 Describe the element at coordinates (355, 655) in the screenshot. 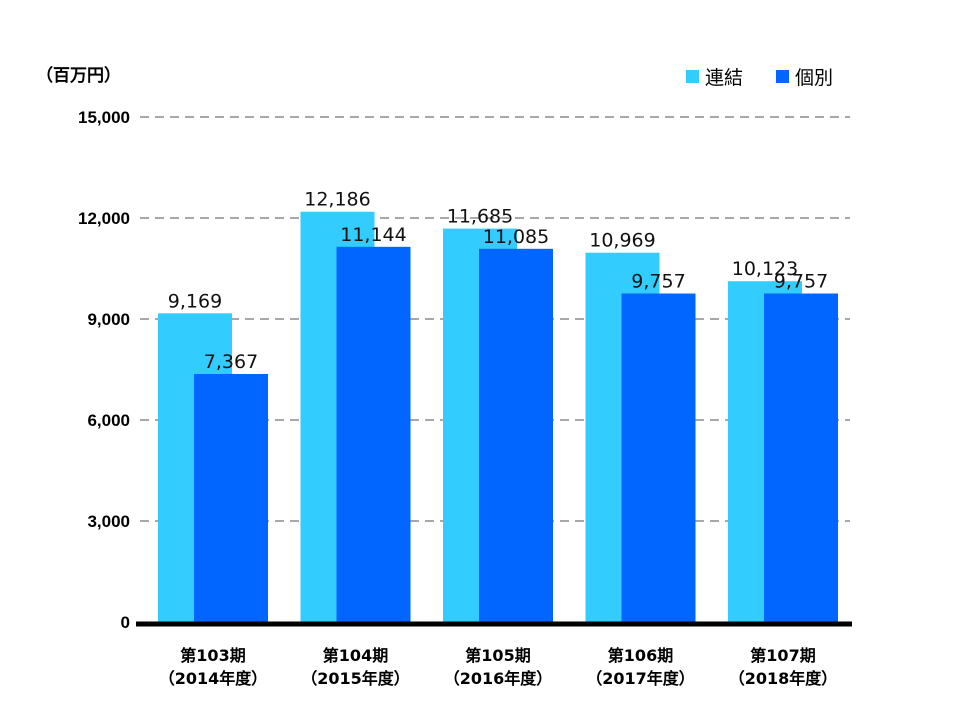

I see `x-tick-label: 第104期` at that location.